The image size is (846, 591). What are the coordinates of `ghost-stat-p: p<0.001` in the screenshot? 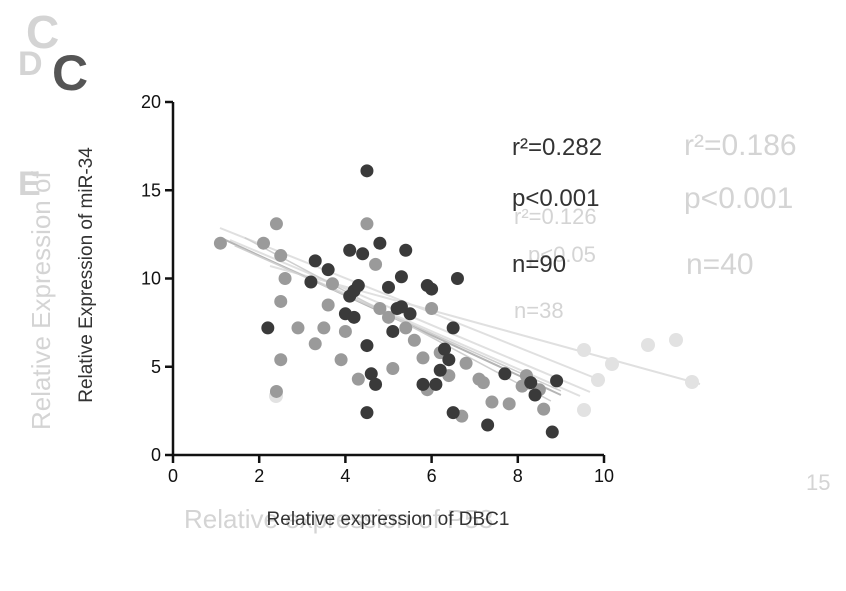 It's located at (738, 198).